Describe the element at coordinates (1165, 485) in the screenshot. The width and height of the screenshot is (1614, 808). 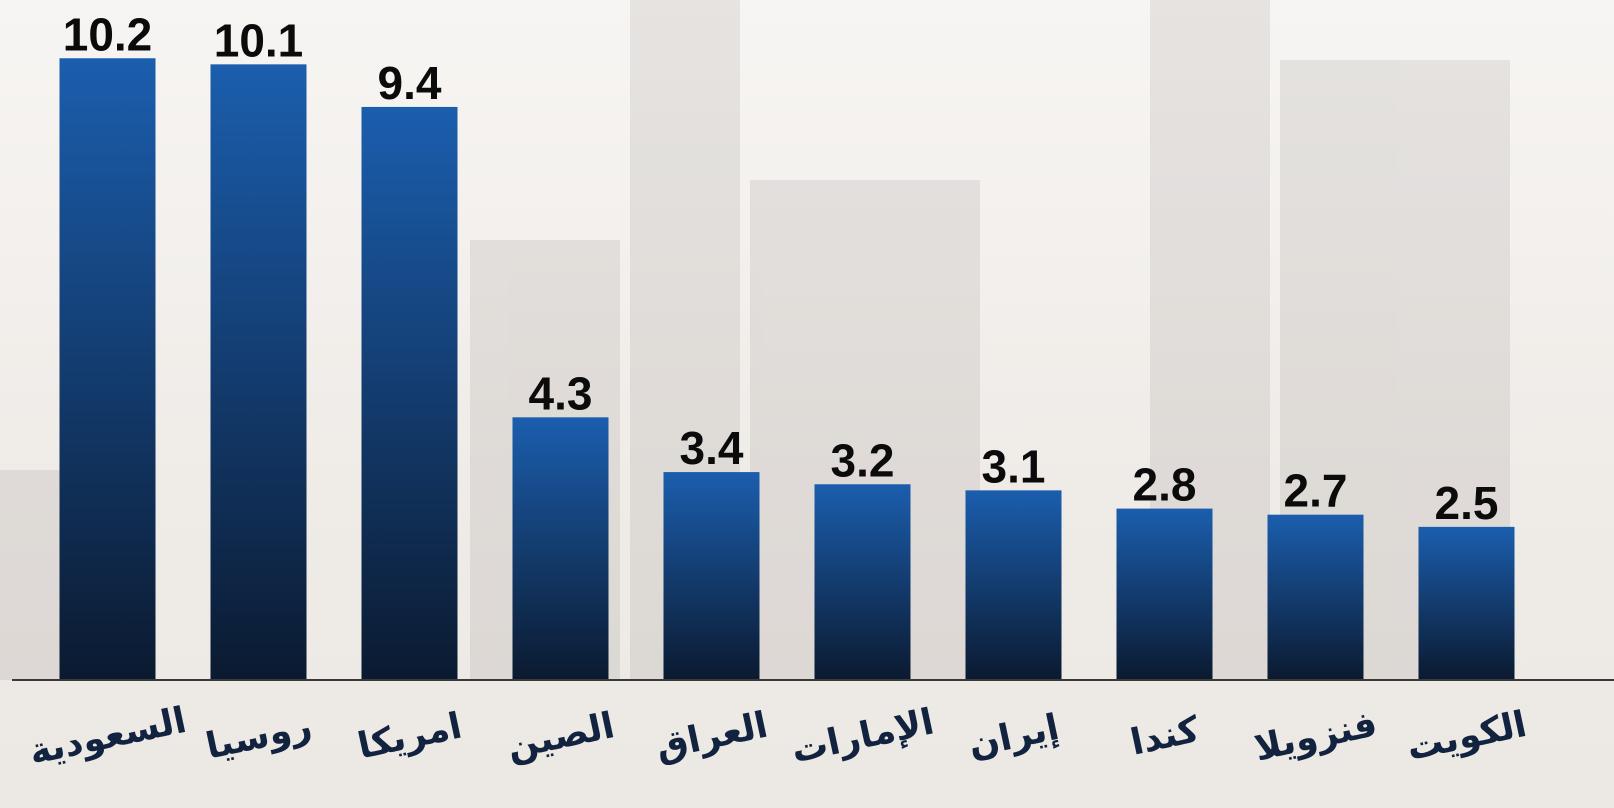
I see `value-label: 2.8` at that location.